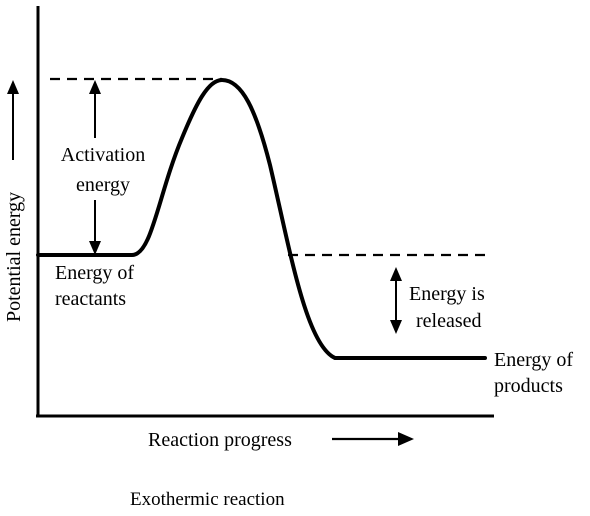 The height and width of the screenshot is (516, 590). Describe the element at coordinates (103, 155) in the screenshot. I see `activation-label-line1: Activation` at that location.